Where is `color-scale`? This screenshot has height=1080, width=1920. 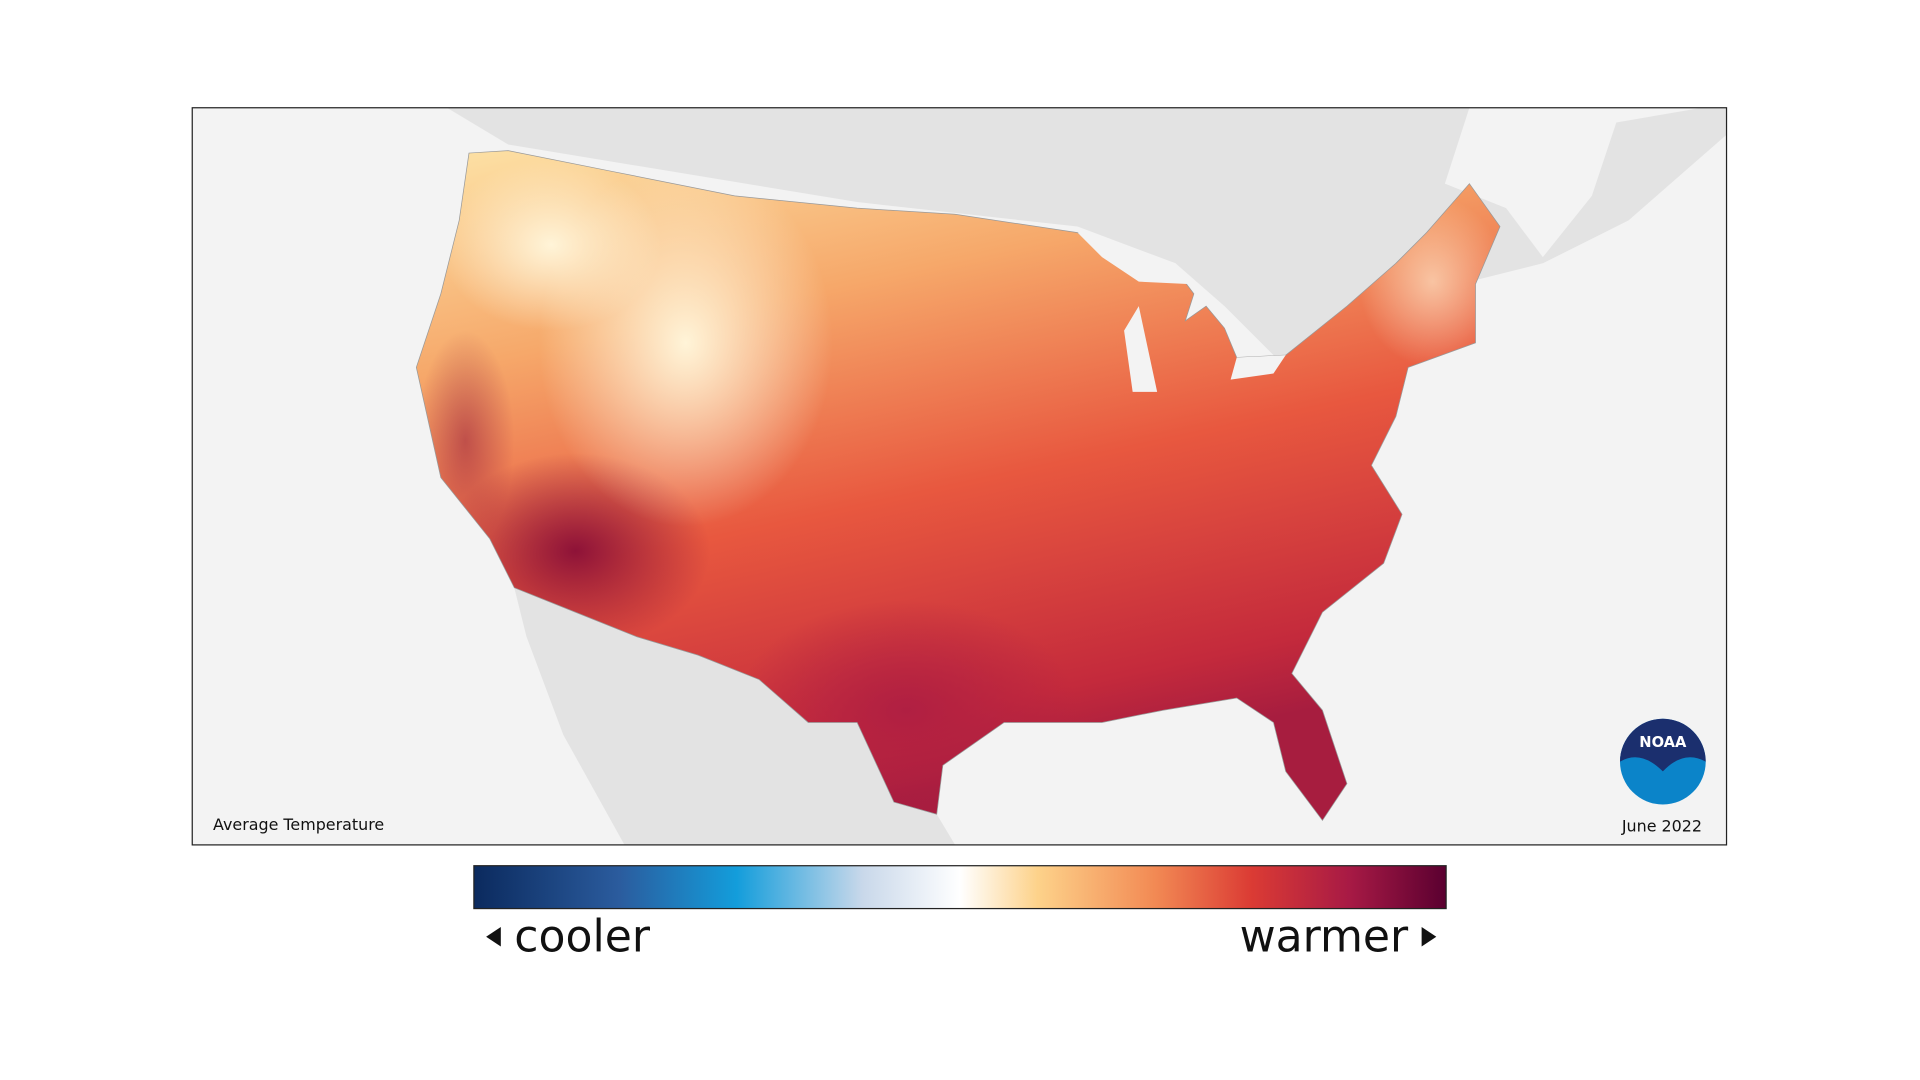 color-scale is located at coordinates (960, 887).